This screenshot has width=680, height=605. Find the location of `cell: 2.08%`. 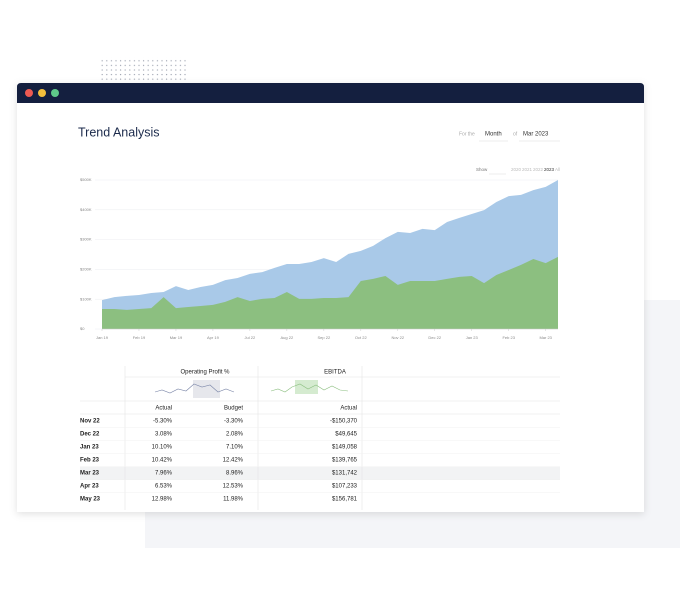

cell: 2.08% is located at coordinates (235, 435).